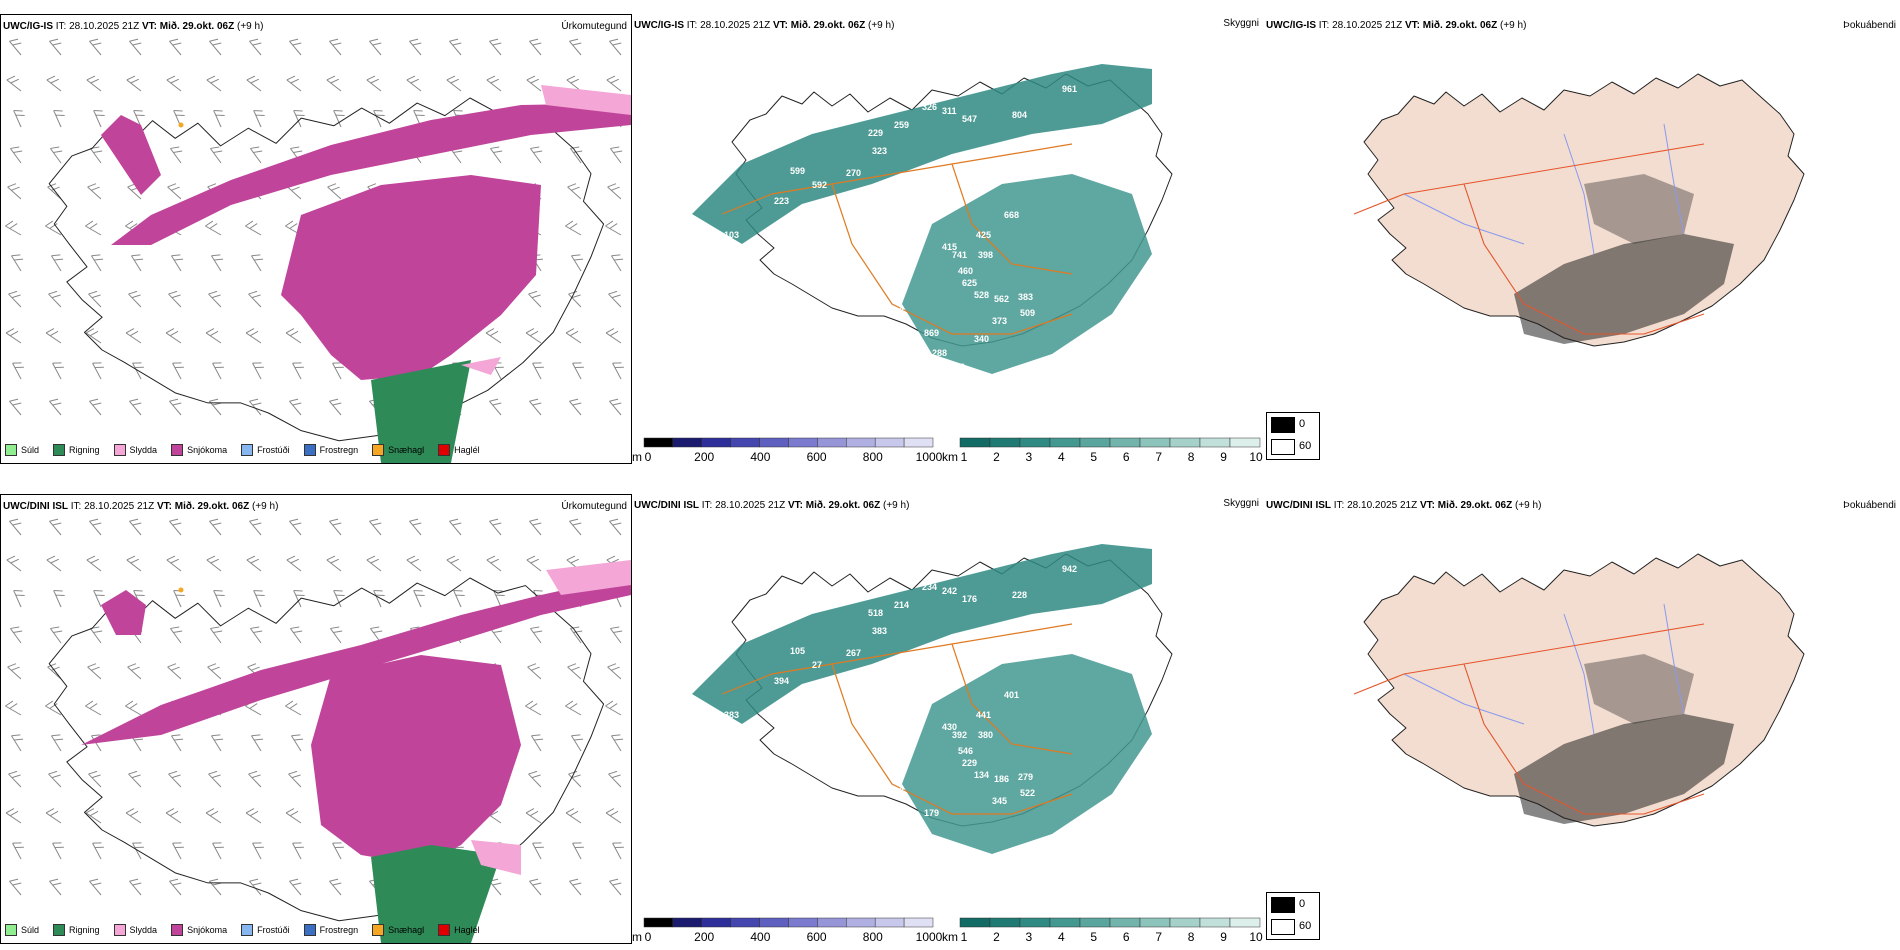 This screenshot has height=950, width=1900. I want to click on cloud-base-label: 401, so click(1011, 695).